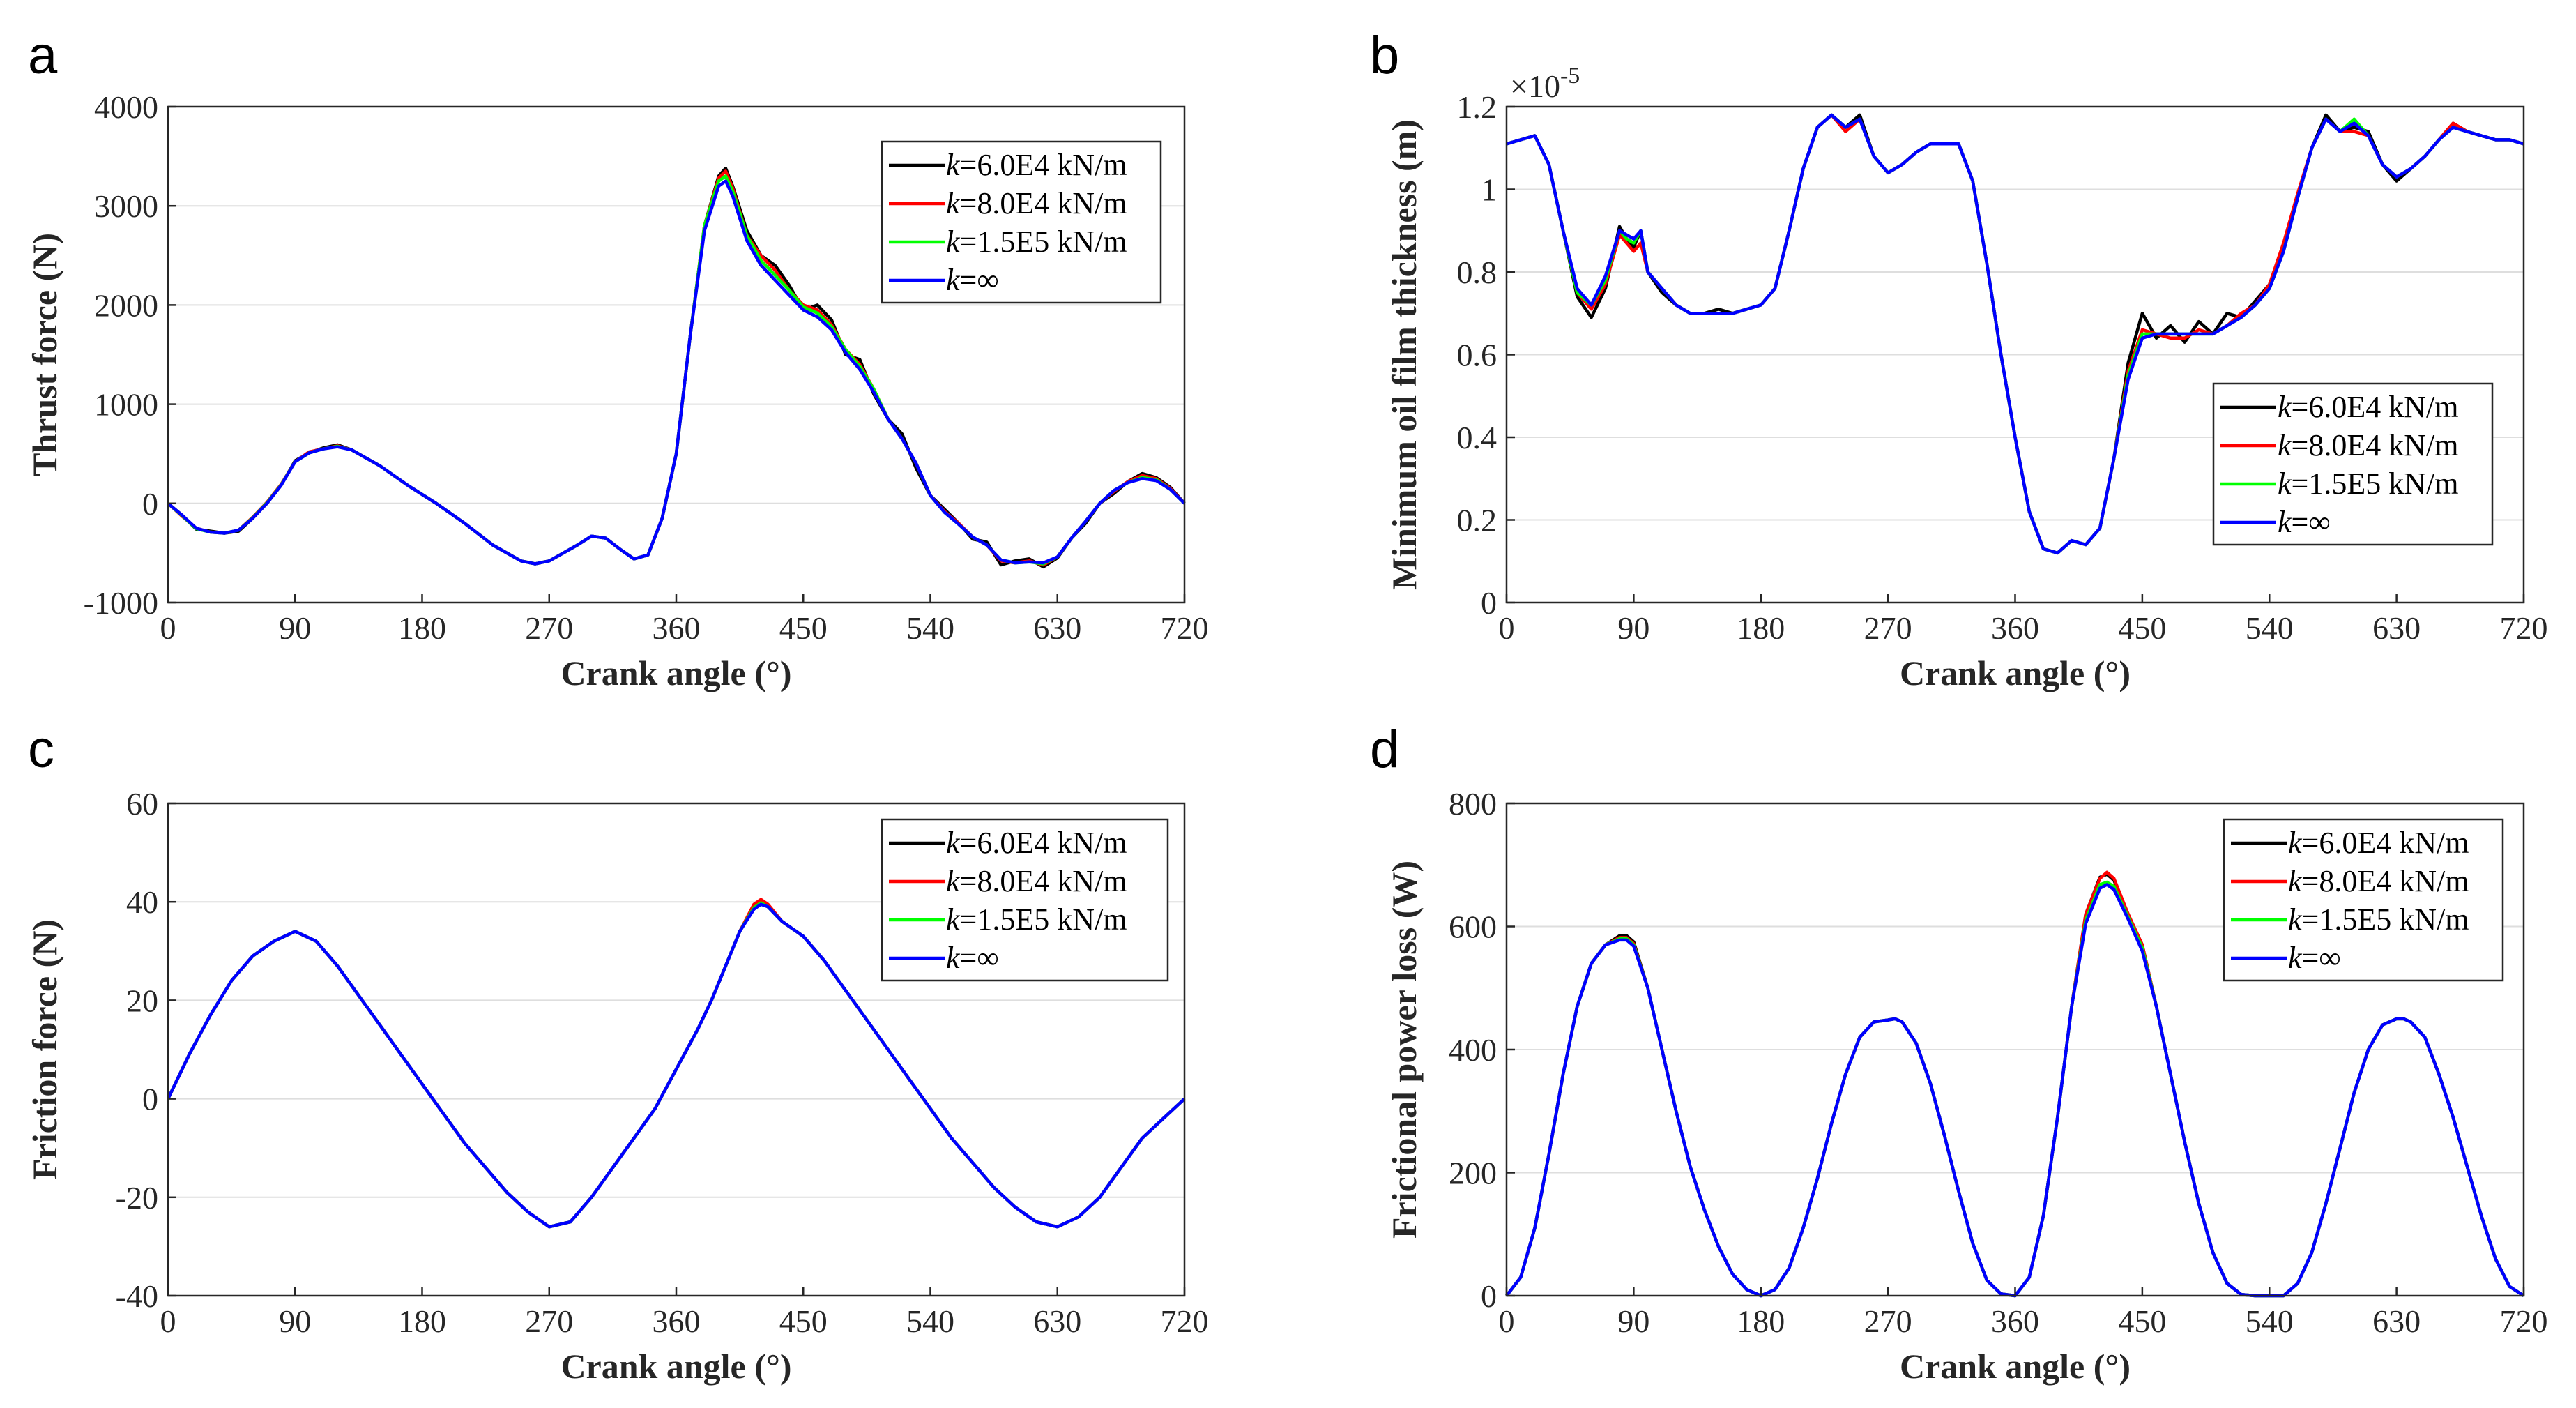 This screenshot has height=1408, width=2576. I want to click on y-tick-label: 40, so click(142, 902).